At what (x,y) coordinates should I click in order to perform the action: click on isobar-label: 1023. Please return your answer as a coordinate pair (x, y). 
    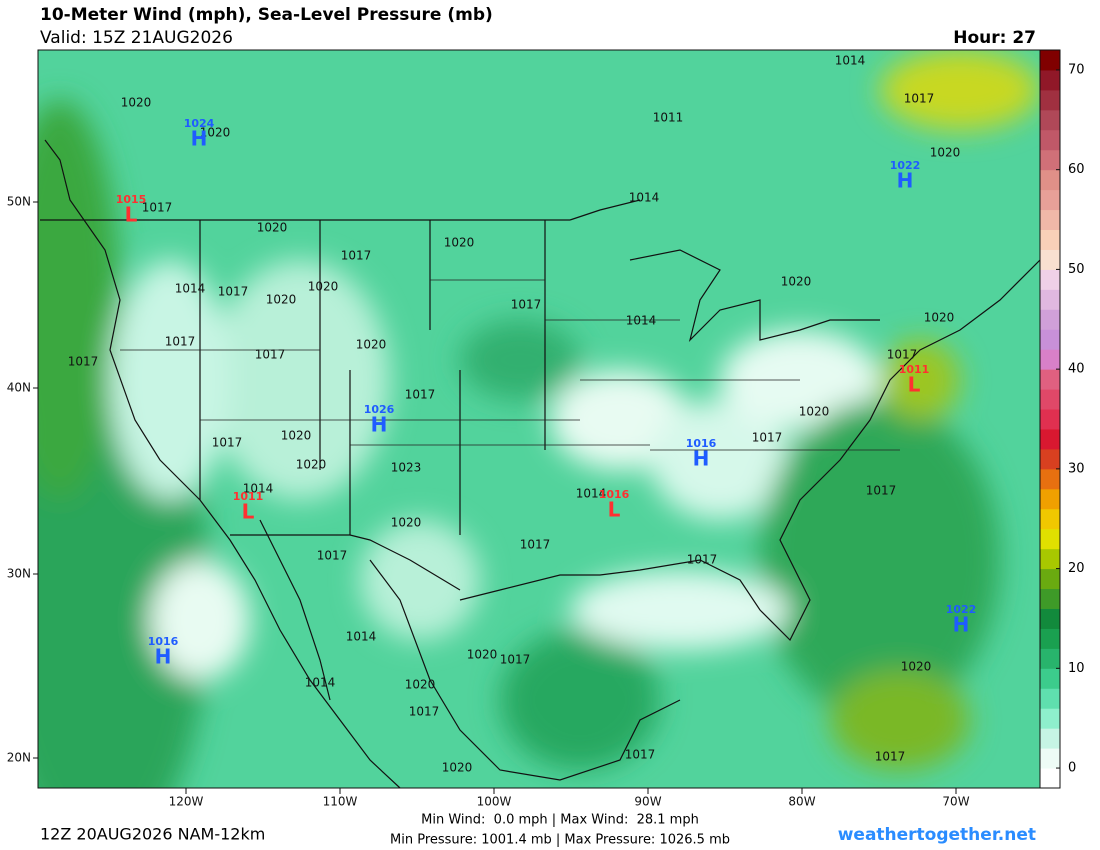
    Looking at the image, I should click on (406, 468).